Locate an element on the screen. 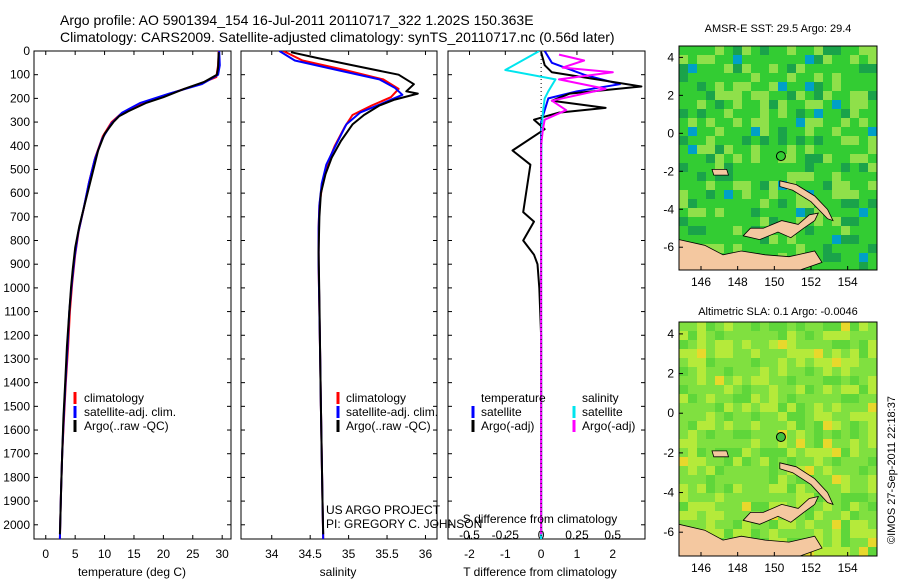 This screenshot has height=580, width=900. s-tick-label: 0.25 is located at coordinates (577, 535).